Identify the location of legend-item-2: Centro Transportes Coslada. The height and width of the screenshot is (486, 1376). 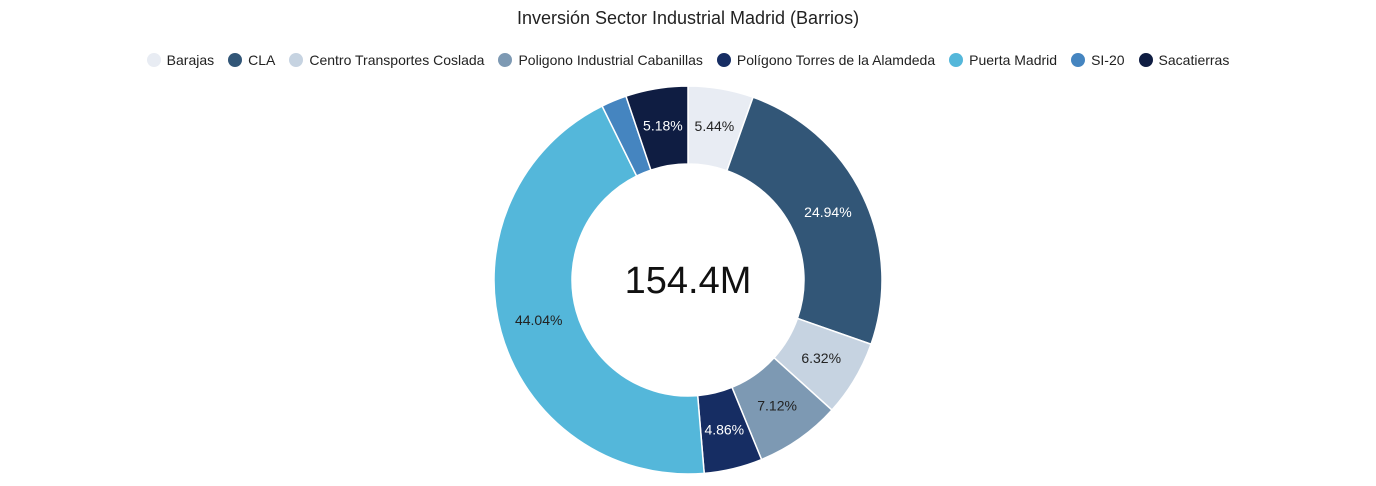
(386, 60).